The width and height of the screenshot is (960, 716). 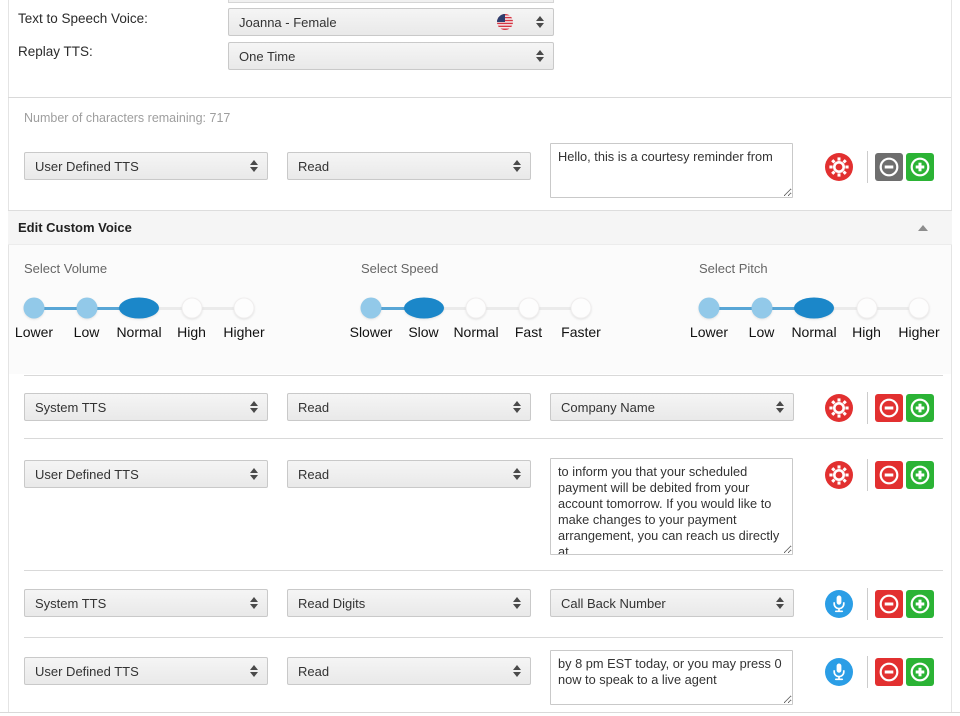 I want to click on row5-source-select: User Defined TTS, so click(x=146, y=671).